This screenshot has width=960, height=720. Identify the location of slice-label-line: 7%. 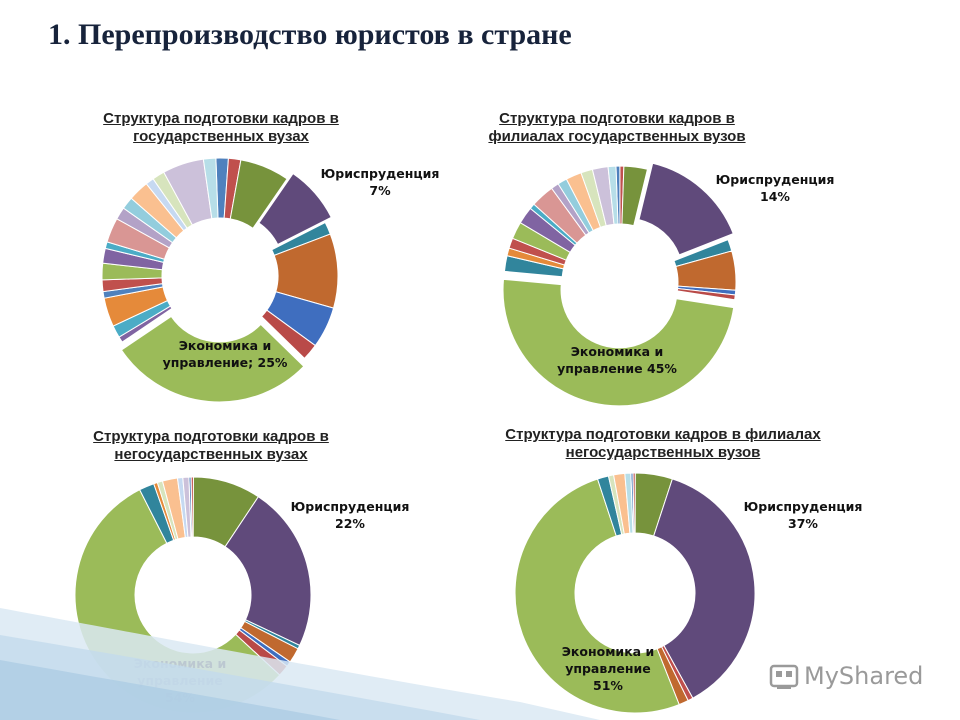
(380, 190).